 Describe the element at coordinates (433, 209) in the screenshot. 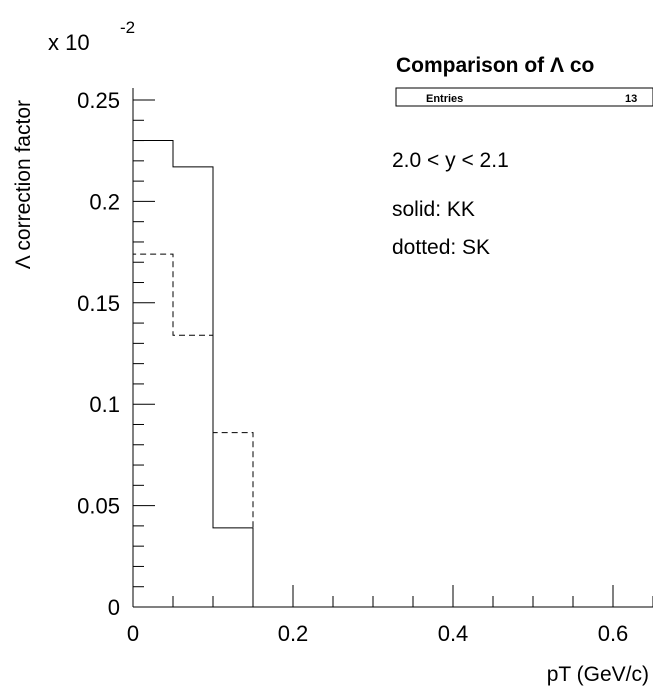

I see `annotation-solid-kk: solid: KK` at that location.